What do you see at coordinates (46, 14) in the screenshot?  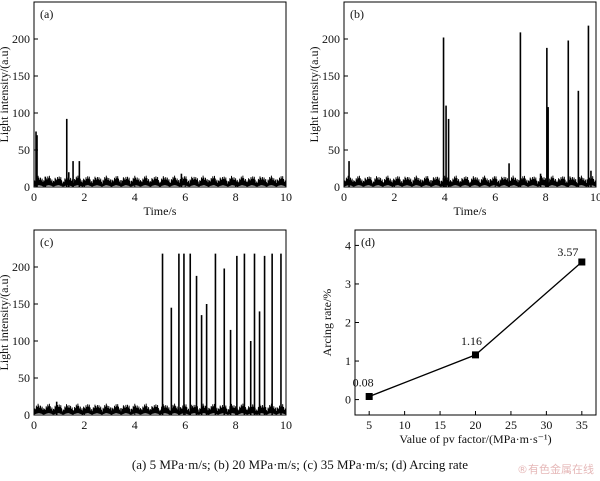 I see `panel-label: (a)` at bounding box center [46, 14].